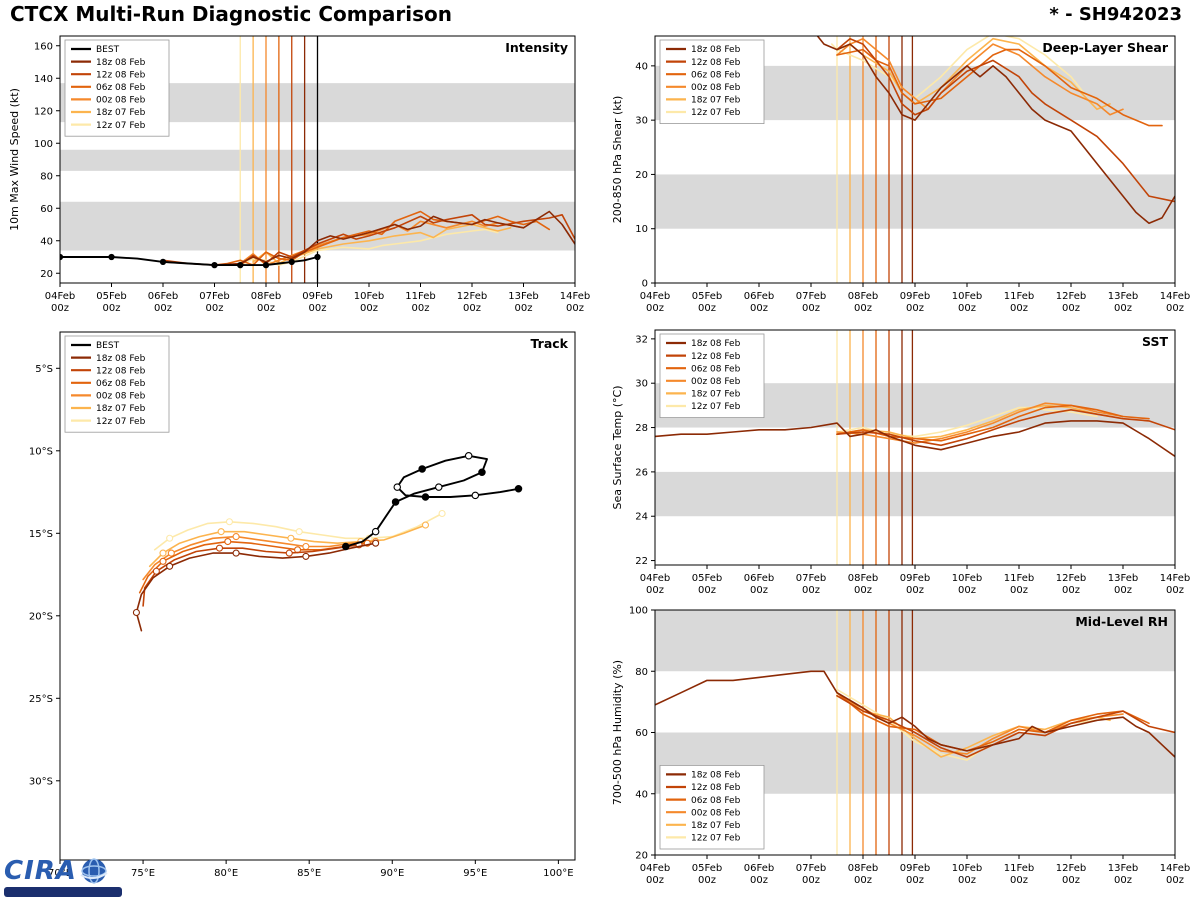 The image size is (1200, 900). I want to click on svg-text: 20°S, so click(41, 616).